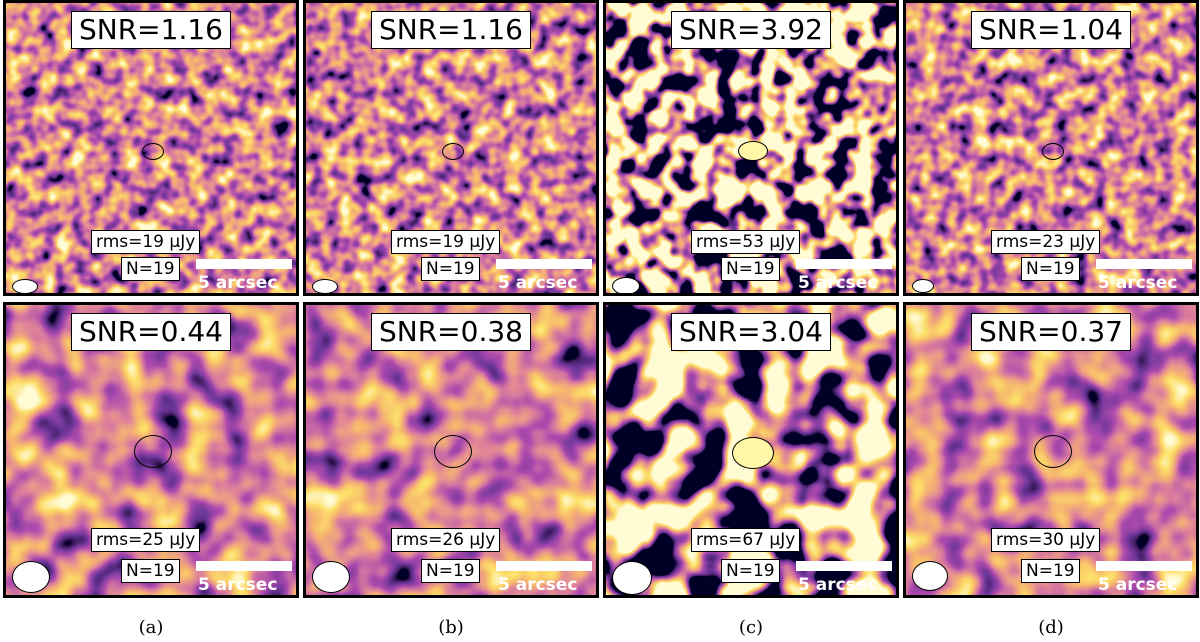 Image resolution: width=1200 pixels, height=642 pixels. Describe the element at coordinates (1051, 30) in the screenshot. I see `snr-label: SNR=1.04` at that location.